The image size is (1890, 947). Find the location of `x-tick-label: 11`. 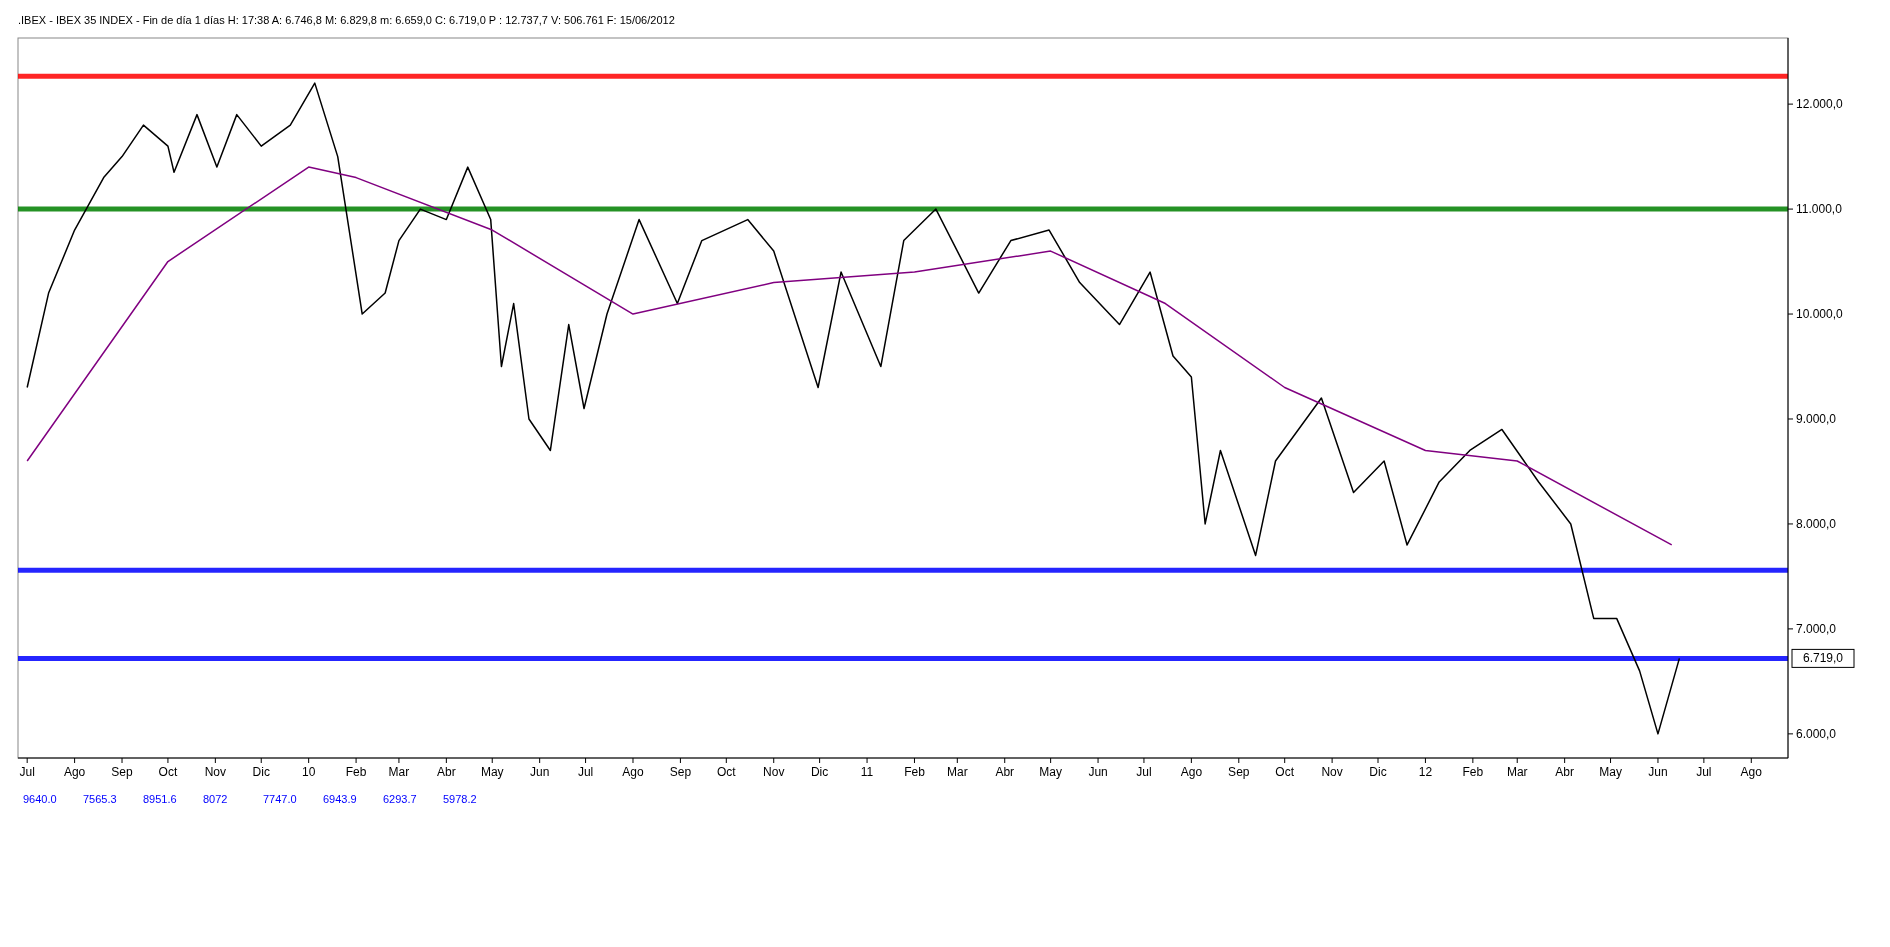

x-tick-label: 11 is located at coordinates (867, 772).